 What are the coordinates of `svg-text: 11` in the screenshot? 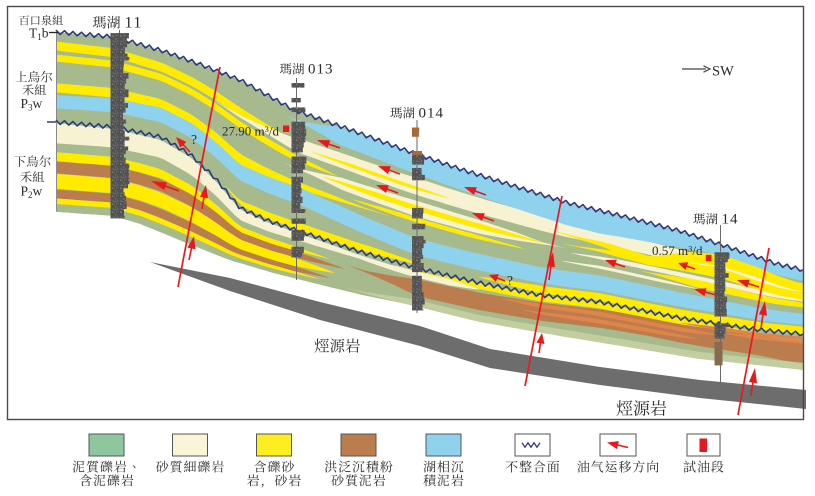 It's located at (134, 23).